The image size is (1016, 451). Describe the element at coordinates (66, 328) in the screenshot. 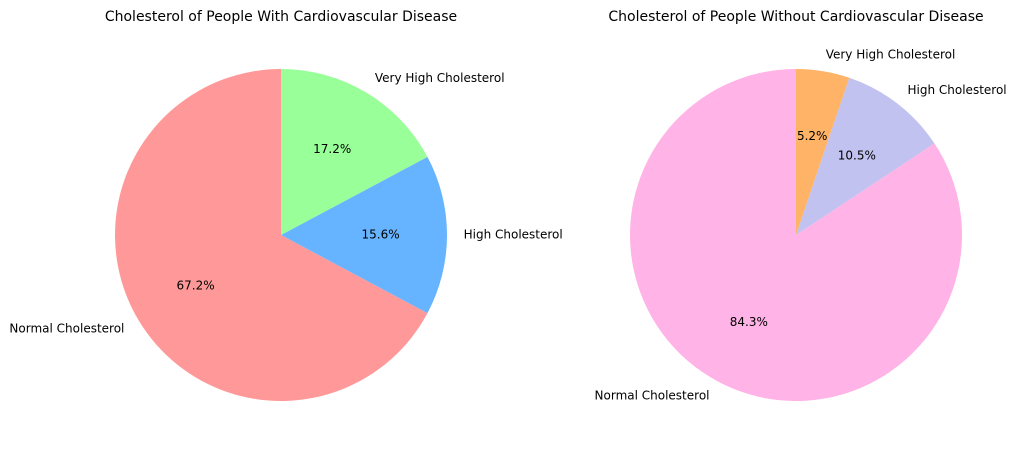

I see `category-label-normal-with-cvd: Normal Cholesterol` at that location.